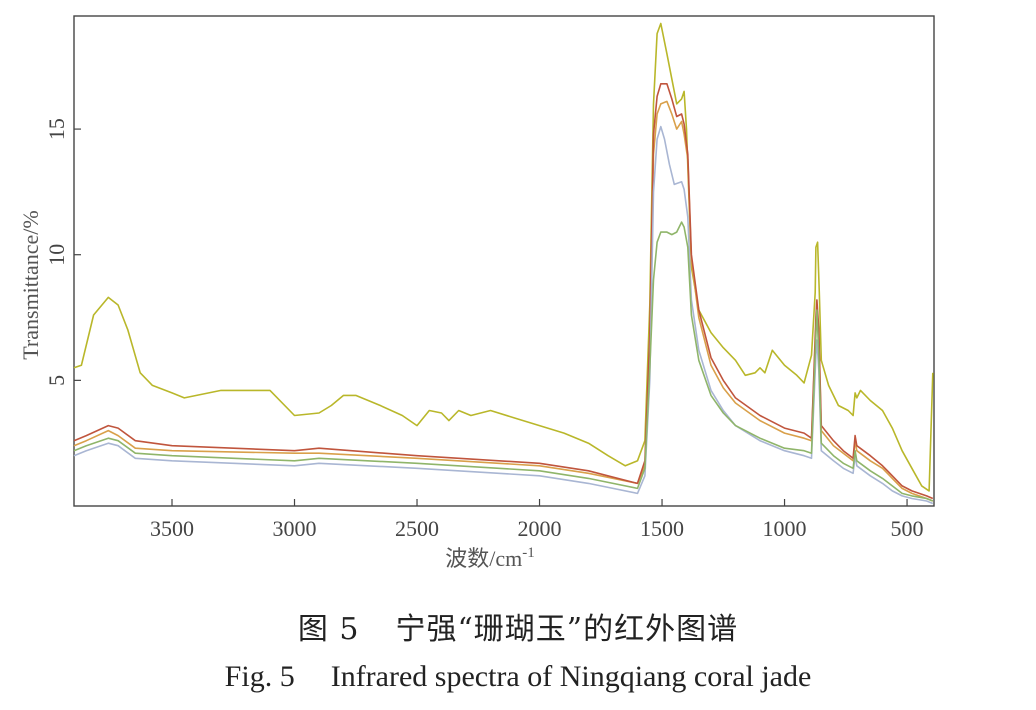 This screenshot has height=710, width=1036. Describe the element at coordinates (259, 676) in the screenshot. I see `caption-en-figure-number: Fig. 5` at that location.